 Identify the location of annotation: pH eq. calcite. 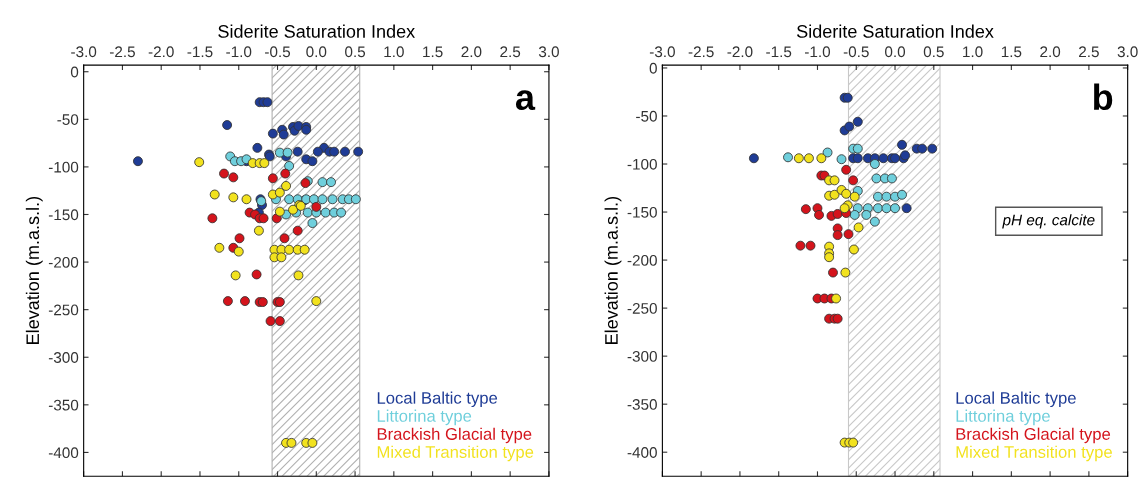
(1048, 221).